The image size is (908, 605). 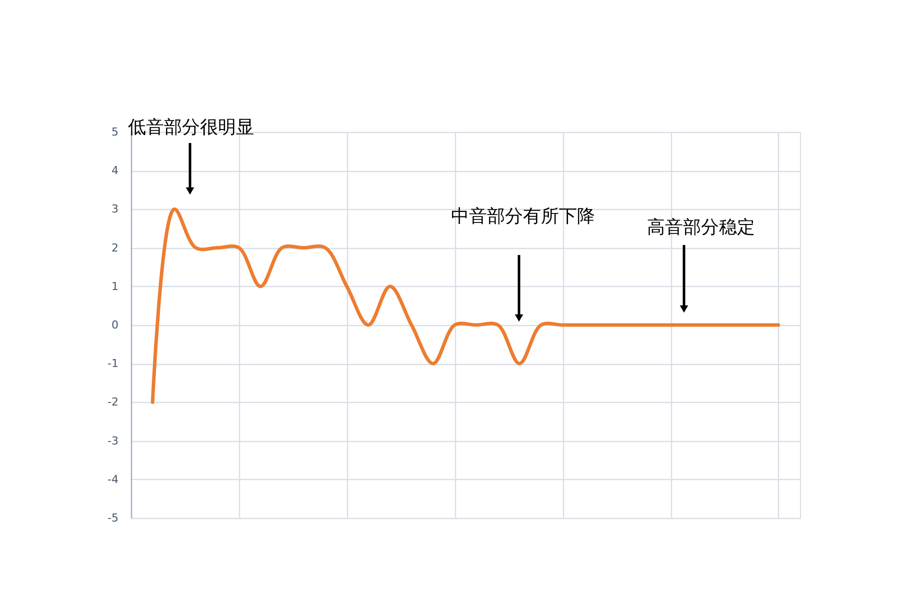 I want to click on y-tick-label: 0, so click(x=115, y=325).